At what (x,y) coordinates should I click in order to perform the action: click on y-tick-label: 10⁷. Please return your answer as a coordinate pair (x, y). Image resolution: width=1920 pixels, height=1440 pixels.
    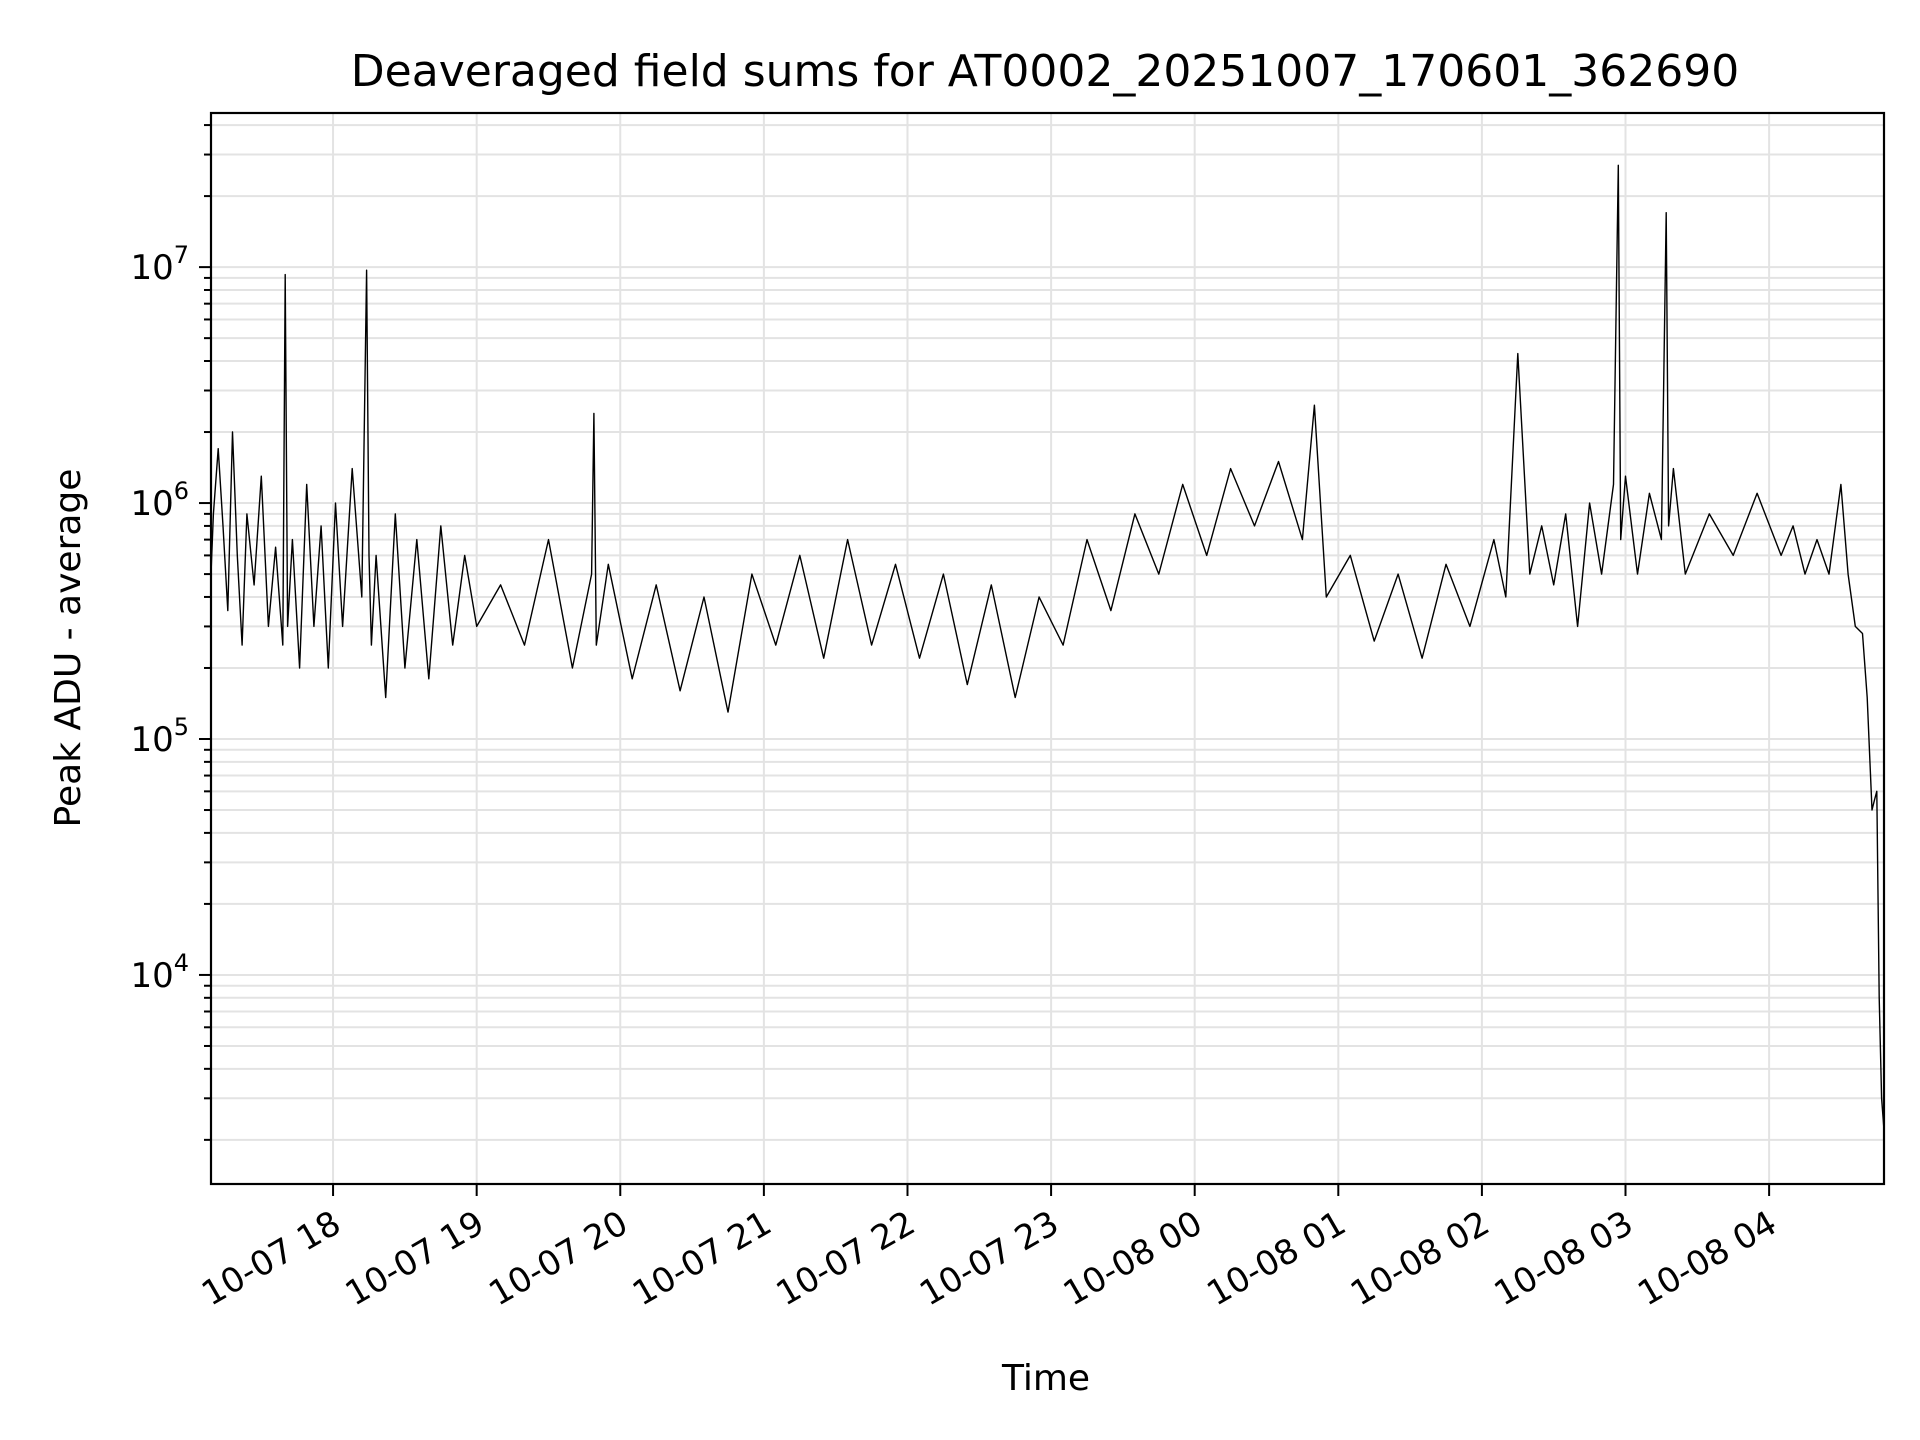
    Looking at the image, I should click on (159, 264).